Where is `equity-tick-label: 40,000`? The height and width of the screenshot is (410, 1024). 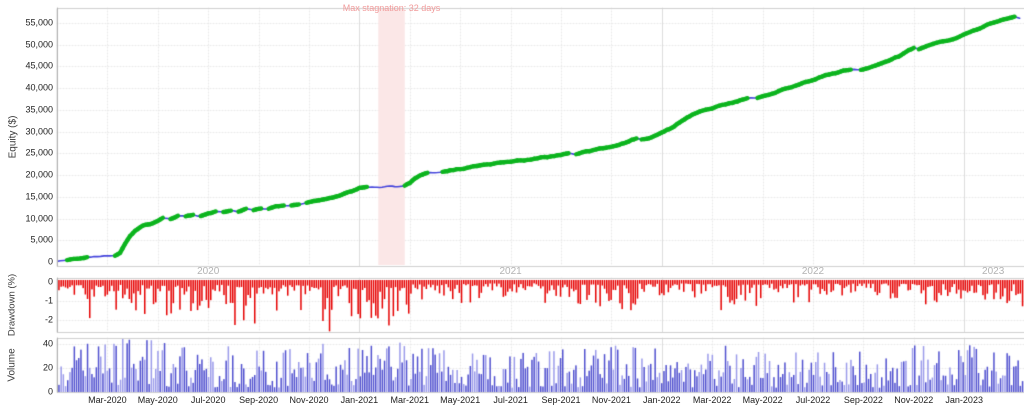
equity-tick-label: 40,000 is located at coordinates (39, 87).